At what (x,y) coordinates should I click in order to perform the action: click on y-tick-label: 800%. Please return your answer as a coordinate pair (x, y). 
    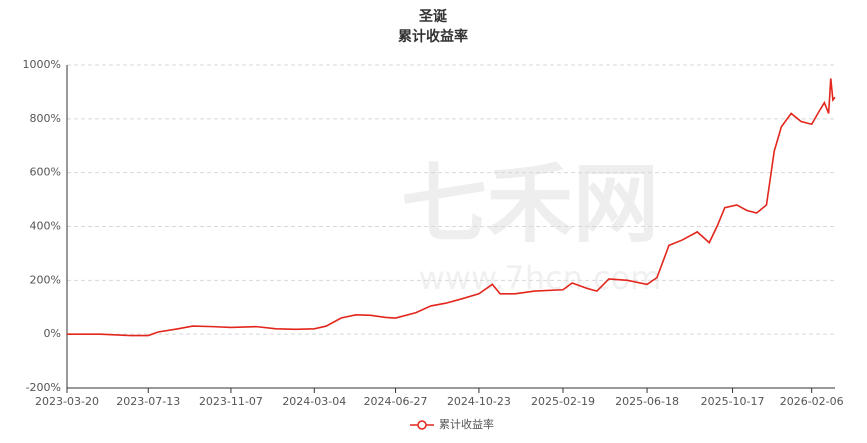
    Looking at the image, I should click on (45, 118).